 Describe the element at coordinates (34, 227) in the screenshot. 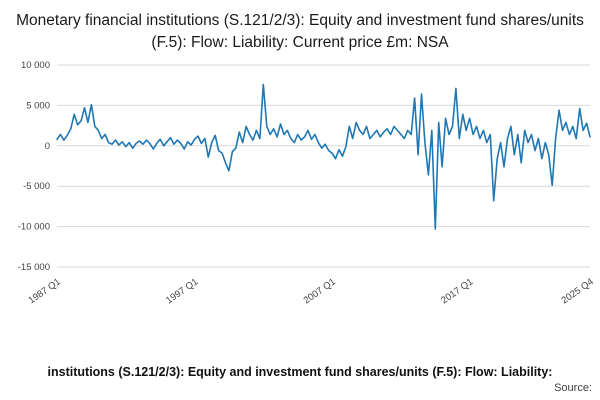

I see `y-tick-label: -10 000` at that location.